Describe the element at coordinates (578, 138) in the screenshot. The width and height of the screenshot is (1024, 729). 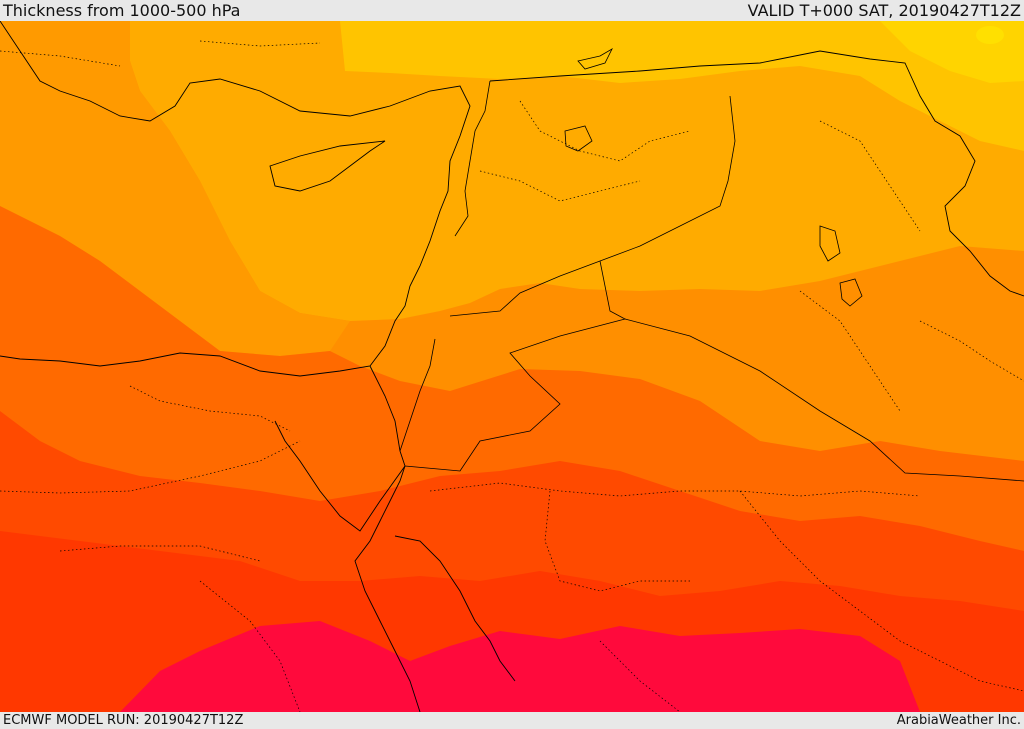
I see `lake-van` at that location.